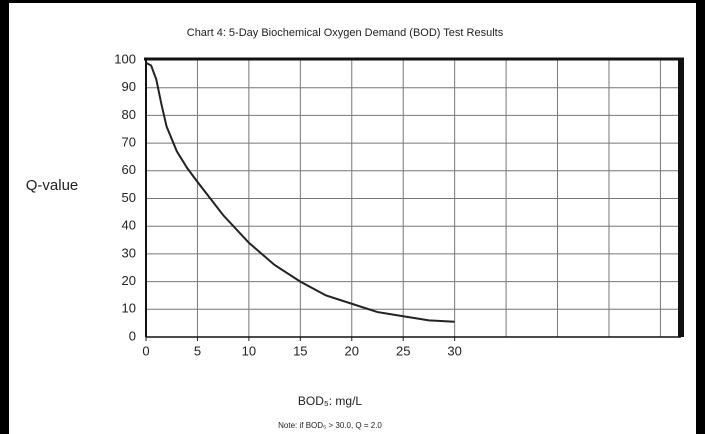  What do you see at coordinates (249, 350) in the screenshot?
I see `x-tick-label: 10` at bounding box center [249, 350].